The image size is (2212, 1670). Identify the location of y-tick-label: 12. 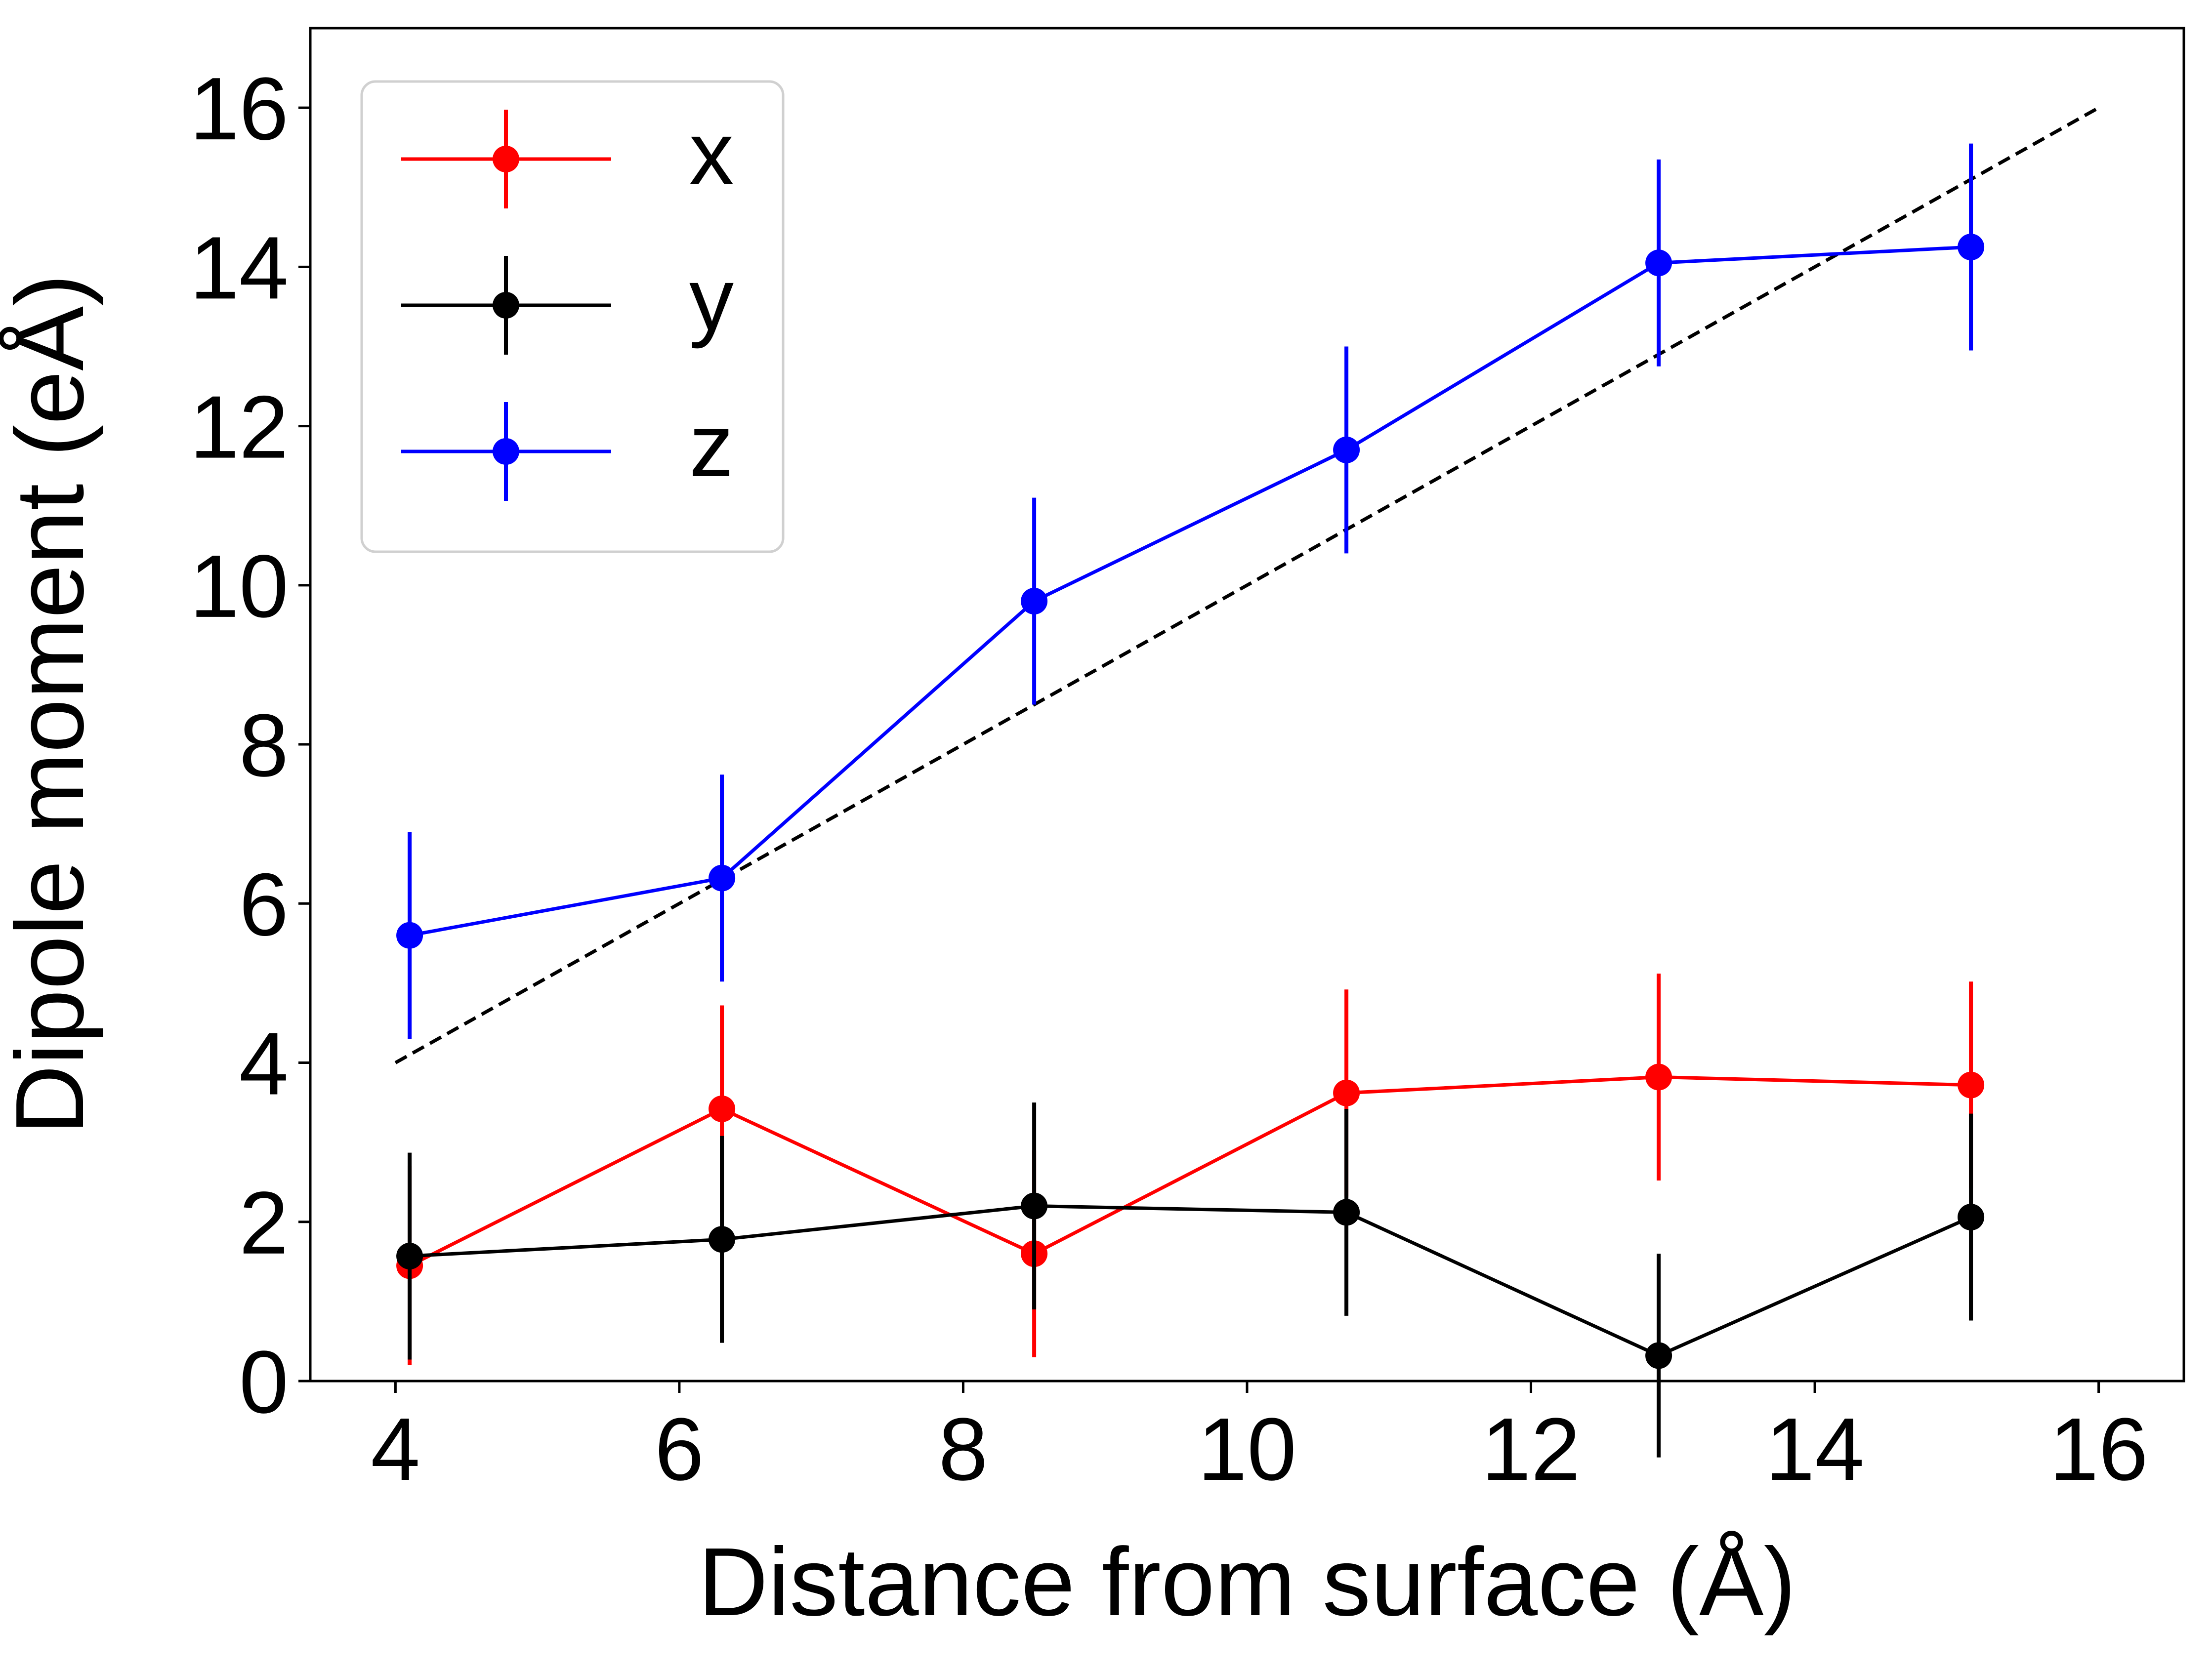
(239, 428).